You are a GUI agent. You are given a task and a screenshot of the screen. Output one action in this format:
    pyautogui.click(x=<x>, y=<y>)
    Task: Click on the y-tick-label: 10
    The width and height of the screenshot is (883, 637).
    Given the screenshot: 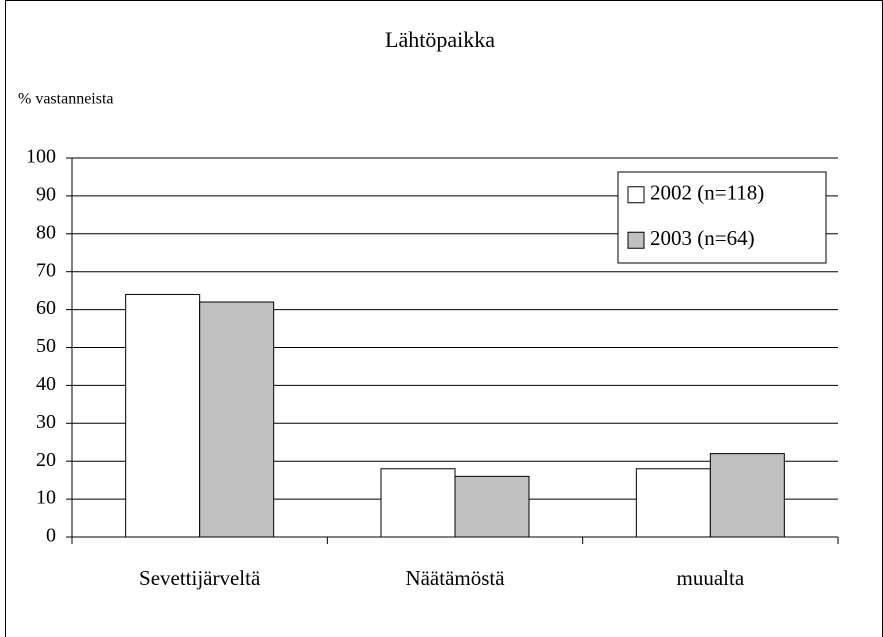 What is the action you would take?
    pyautogui.click(x=46, y=498)
    